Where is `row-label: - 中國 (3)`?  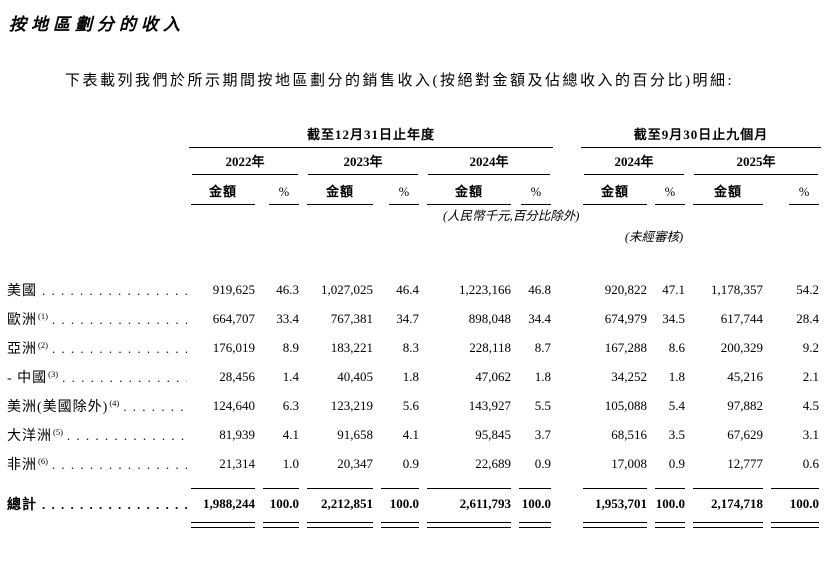
row-label: - 中國 (3) is located at coordinates (97, 376).